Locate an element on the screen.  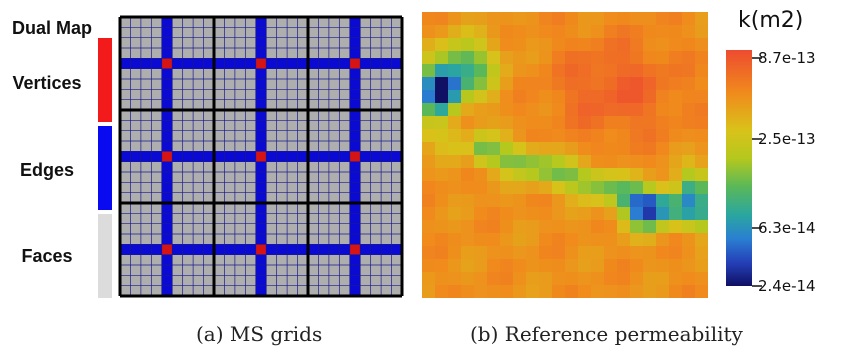
faces-swatch is located at coordinates (105, 256).